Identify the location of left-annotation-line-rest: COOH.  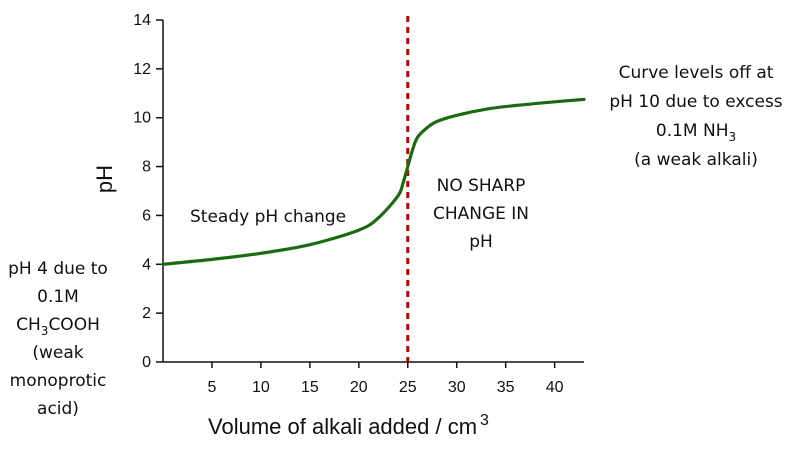
(73, 325).